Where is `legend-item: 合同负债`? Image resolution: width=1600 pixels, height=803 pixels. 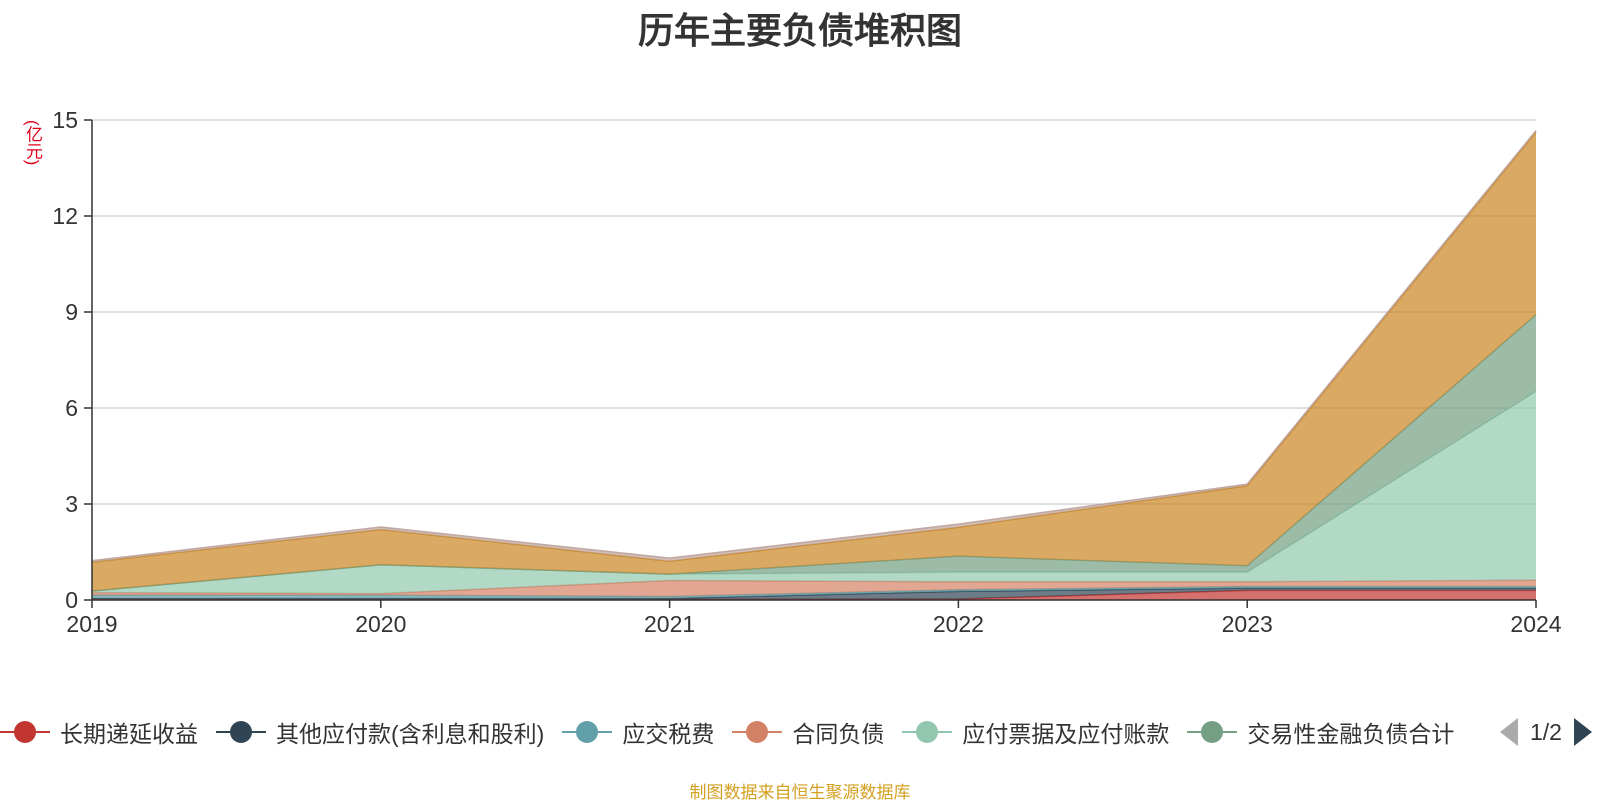
legend-item: 合同负债 is located at coordinates (808, 732).